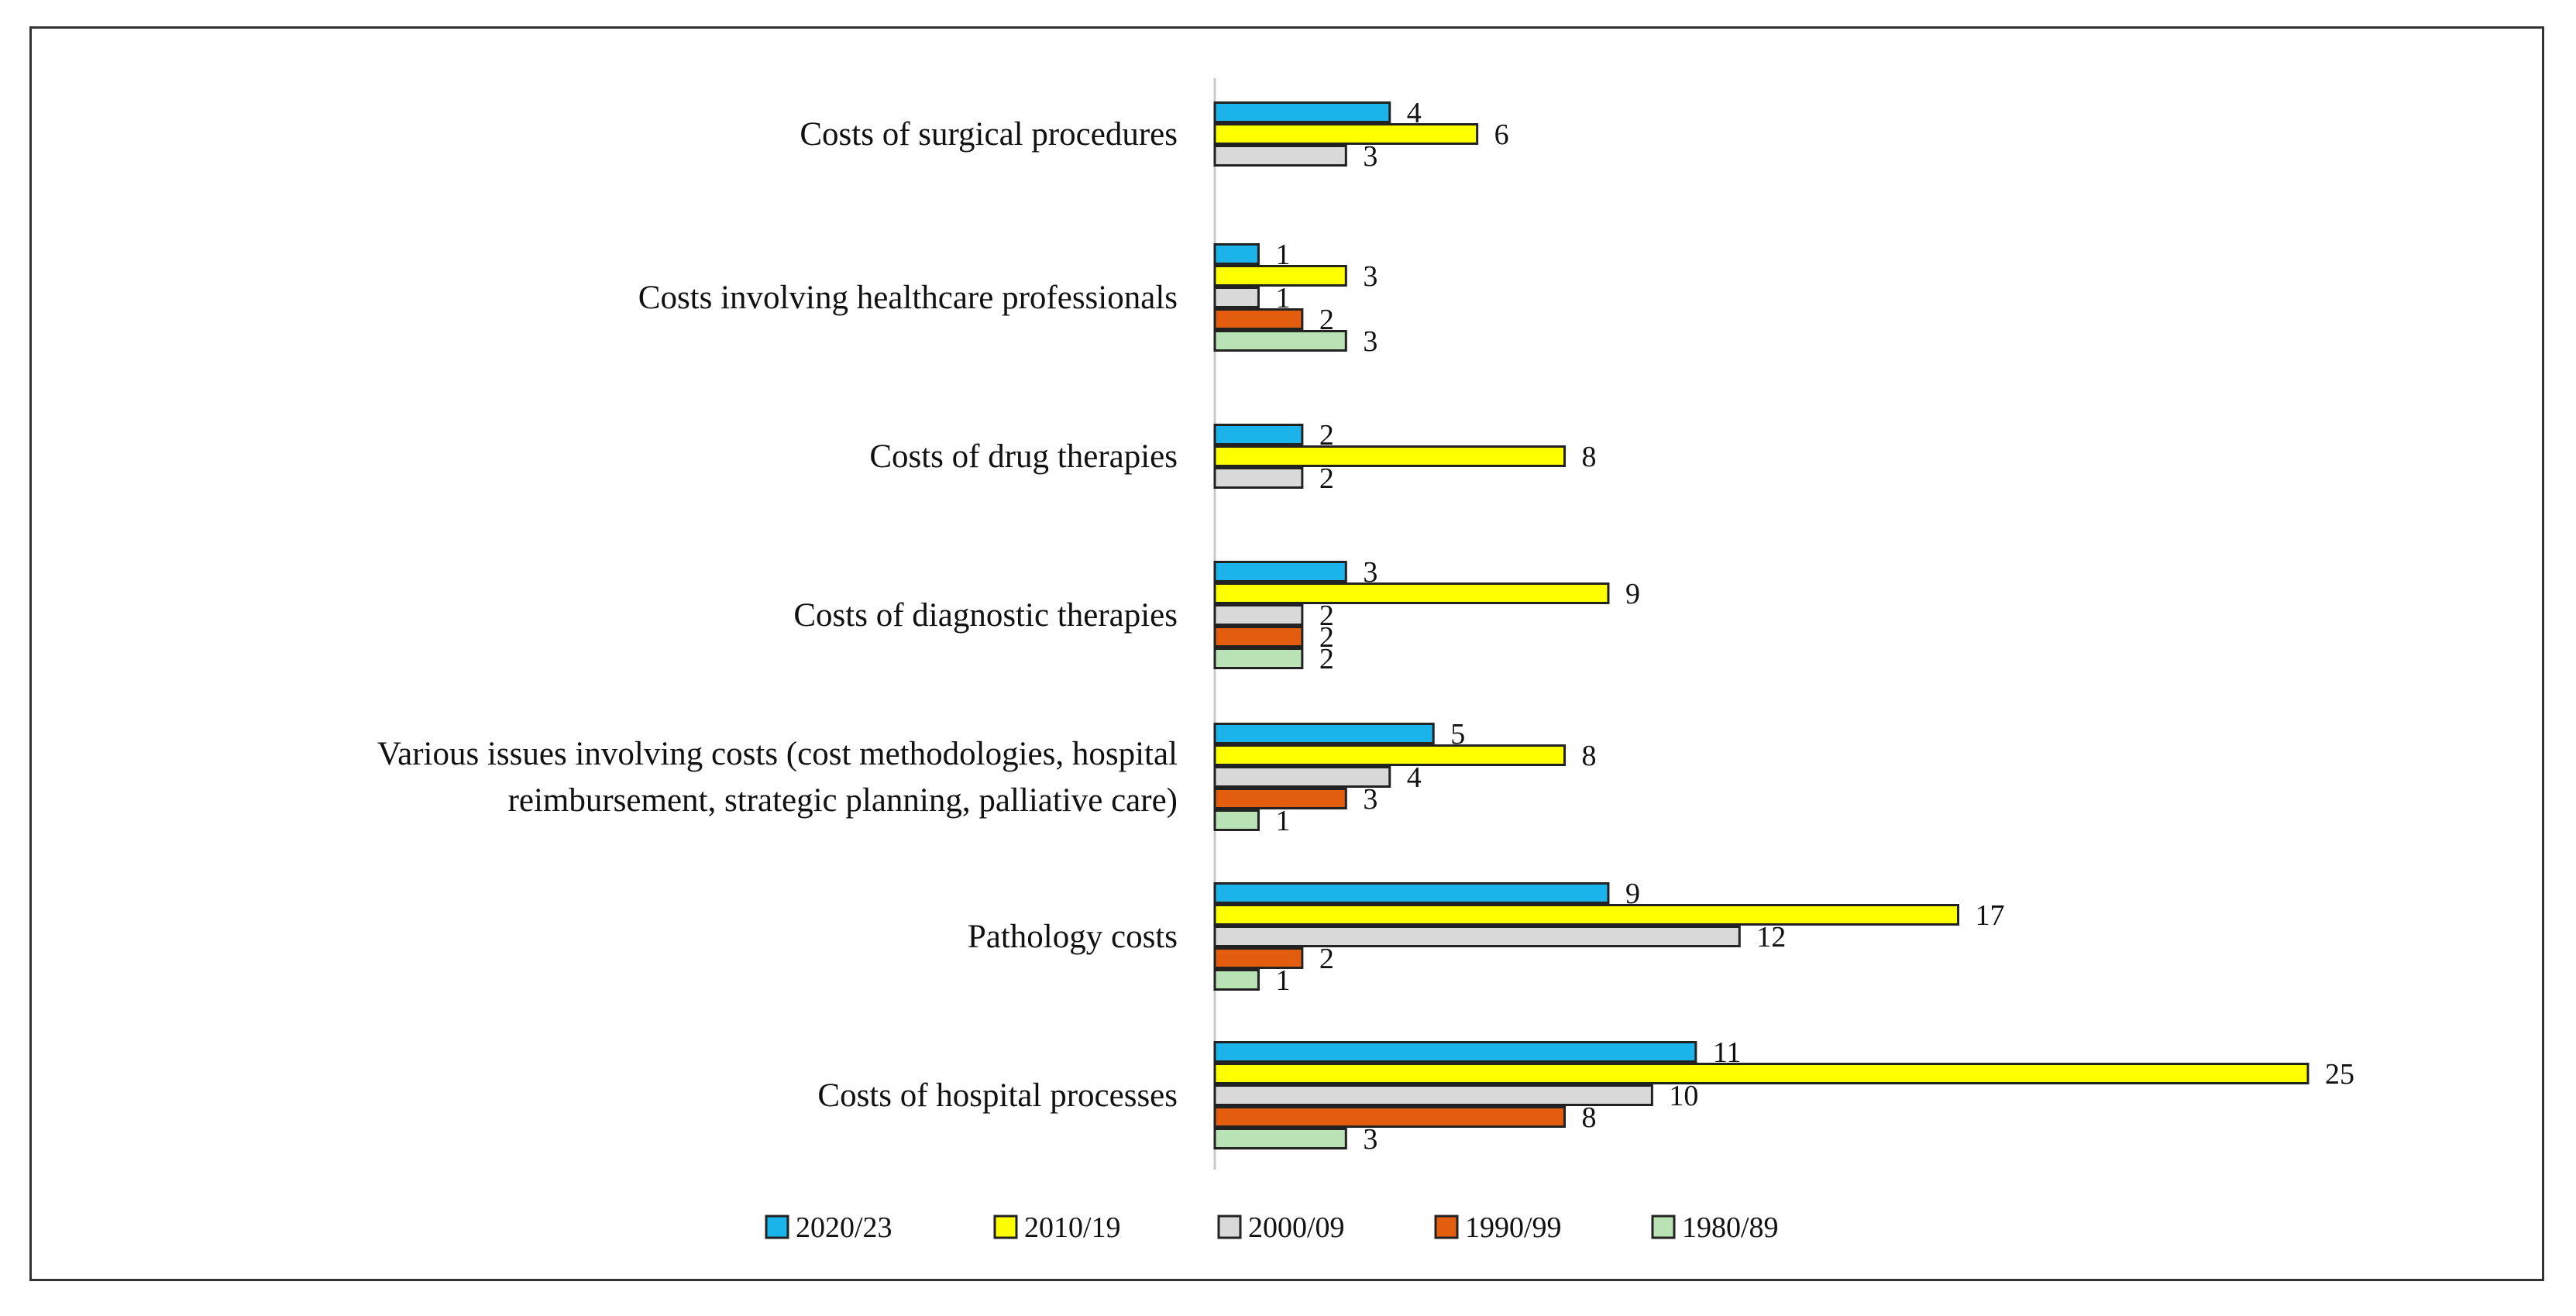 The height and width of the screenshot is (1316, 2576). I want to click on data-label-various-issues-involving-costs-2010-19: 8, so click(1589, 756).